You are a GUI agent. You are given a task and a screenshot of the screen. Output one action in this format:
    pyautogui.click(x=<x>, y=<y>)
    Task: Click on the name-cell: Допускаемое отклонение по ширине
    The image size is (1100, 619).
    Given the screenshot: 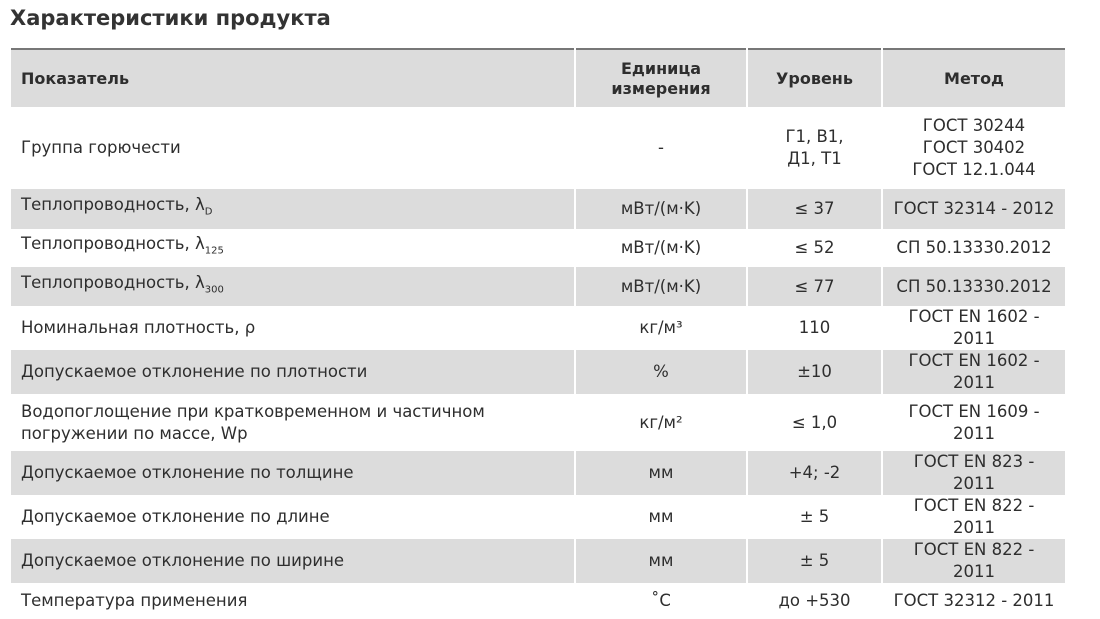 What is the action you would take?
    pyautogui.click(x=293, y=561)
    